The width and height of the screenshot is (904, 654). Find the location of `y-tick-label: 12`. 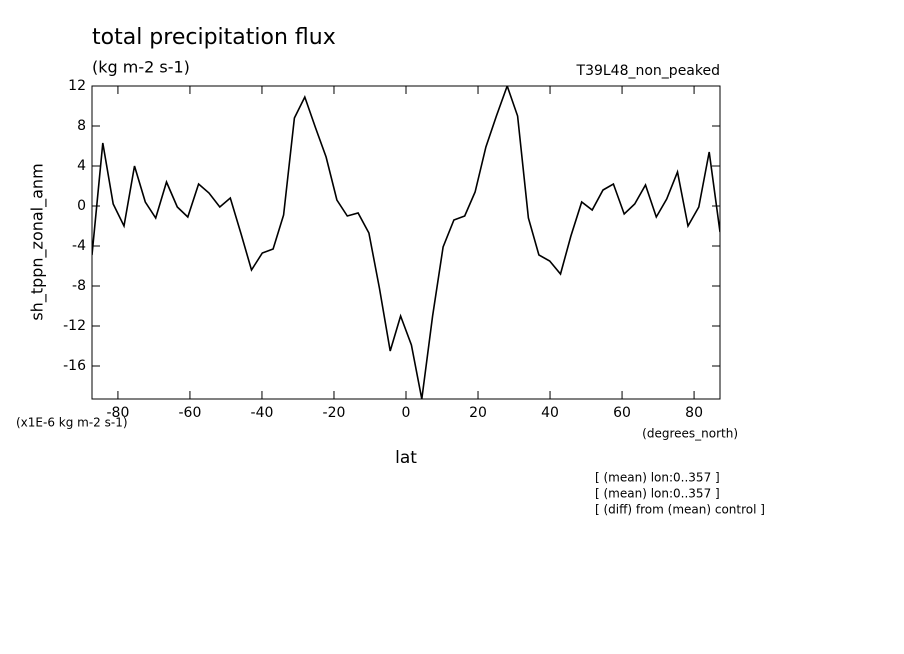

y-tick-label: 12 is located at coordinates (77, 86).